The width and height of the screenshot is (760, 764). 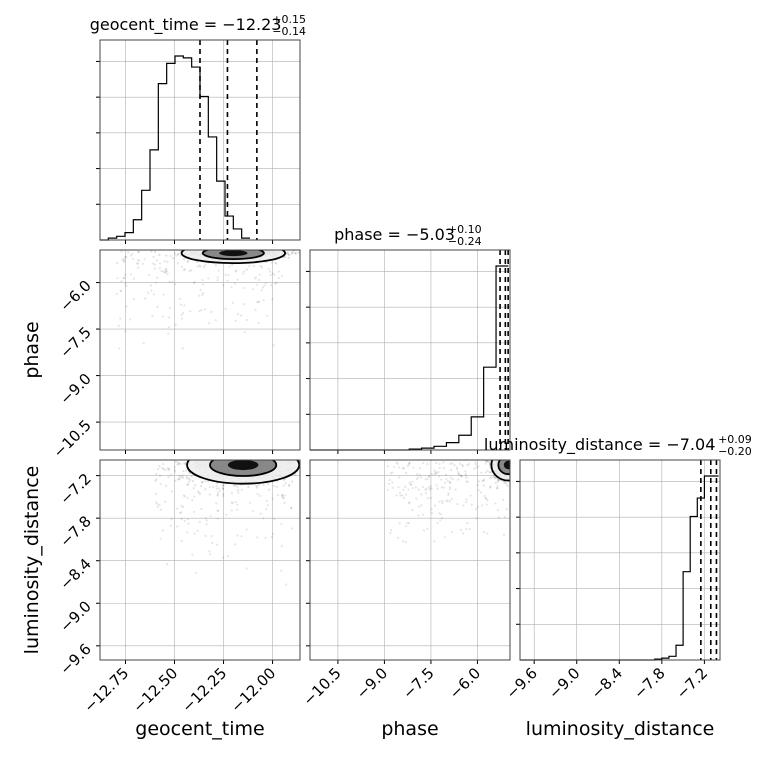 What do you see at coordinates (233, 253) in the screenshot?
I see `density-core` at bounding box center [233, 253].